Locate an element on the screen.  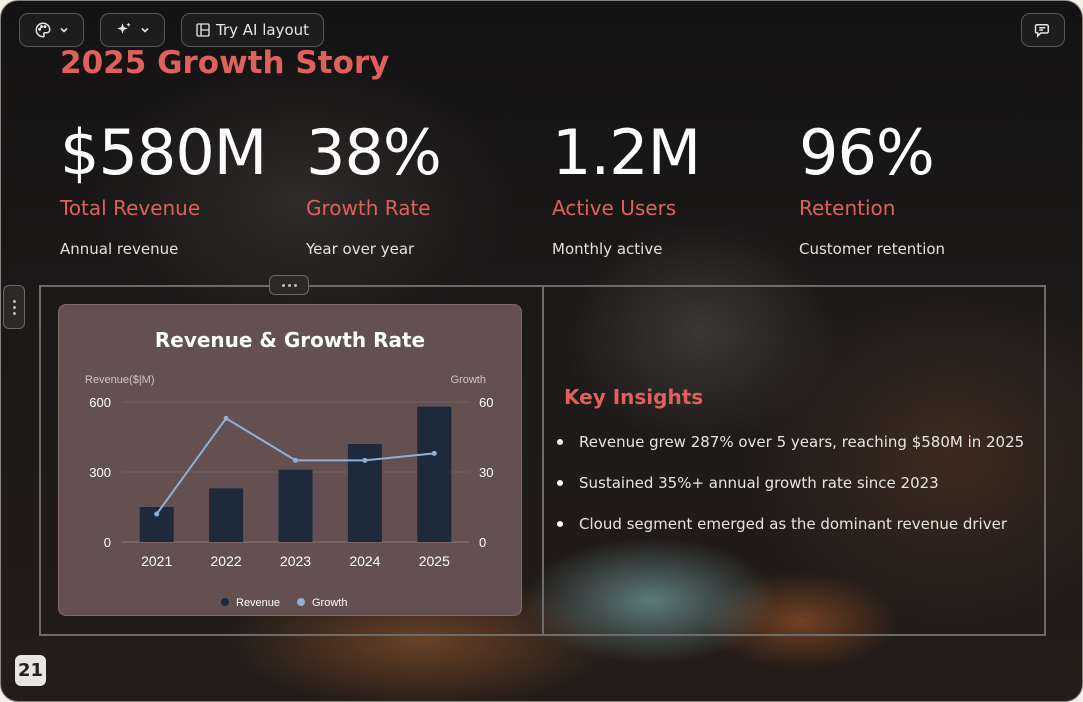
legend-revenue-label: Revenue is located at coordinates (258, 603).